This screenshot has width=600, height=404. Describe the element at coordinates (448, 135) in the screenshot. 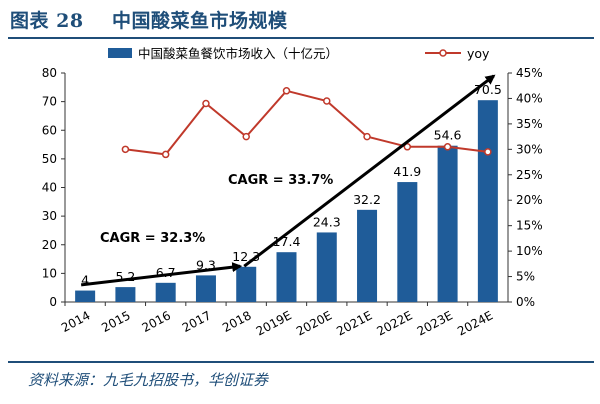

I see `bar-value-label: 54.6` at that location.